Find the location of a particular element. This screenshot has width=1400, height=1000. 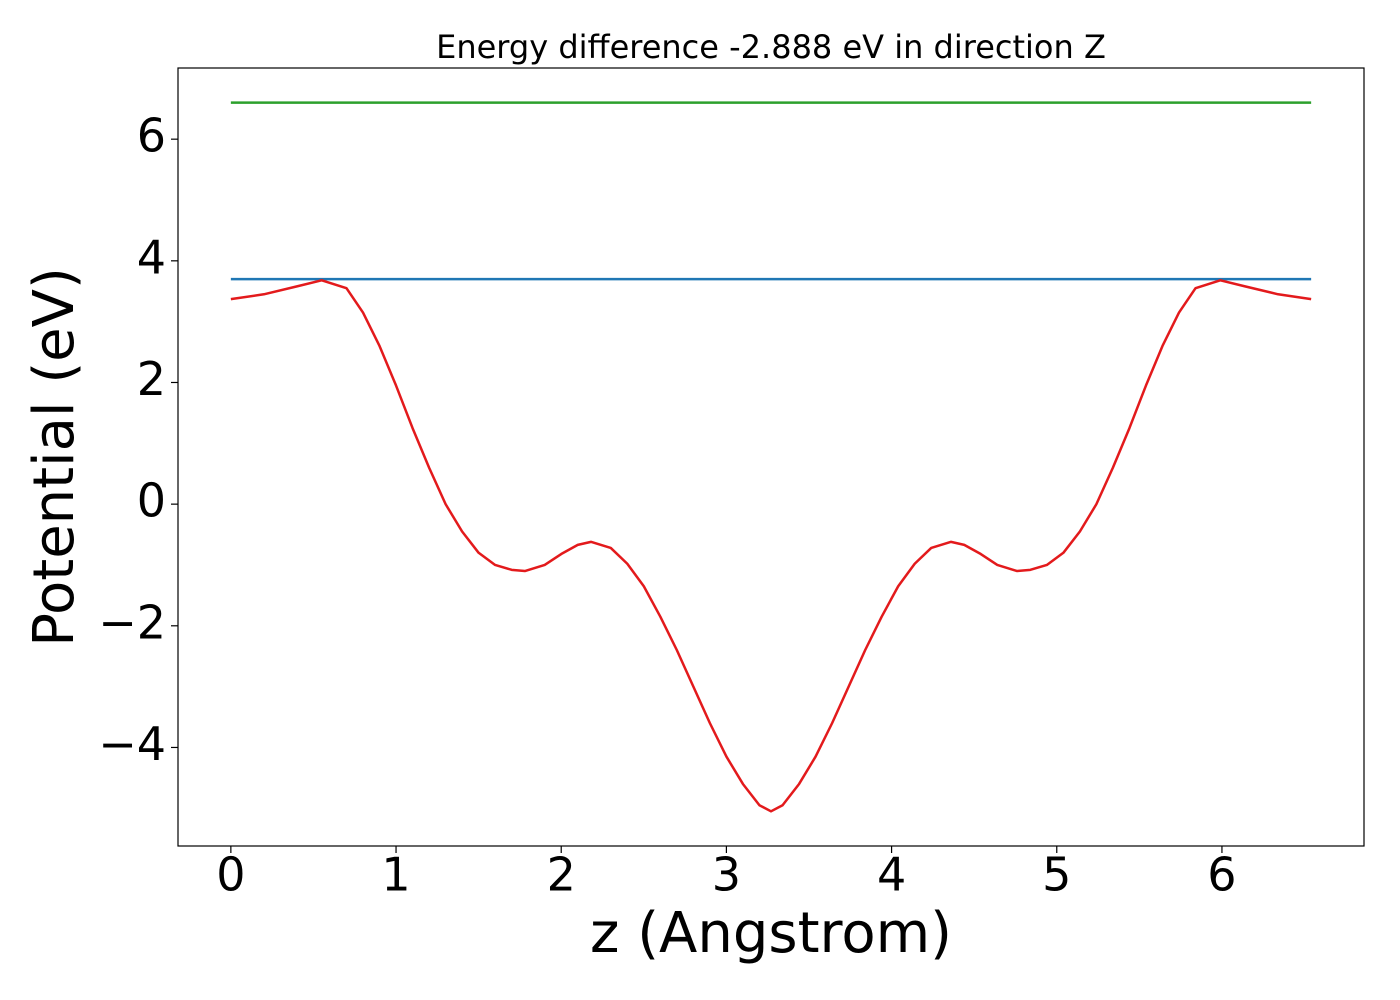

y-tick-label: 4 is located at coordinates (151, 257).